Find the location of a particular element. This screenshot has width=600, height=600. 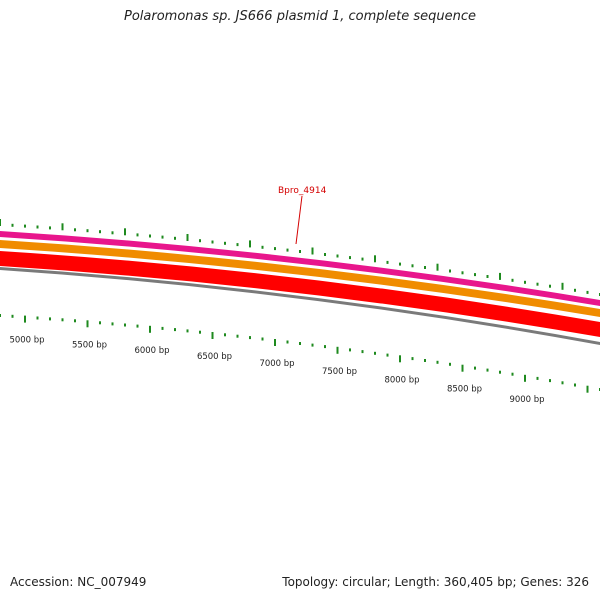

track-red is located at coordinates (300, 294).